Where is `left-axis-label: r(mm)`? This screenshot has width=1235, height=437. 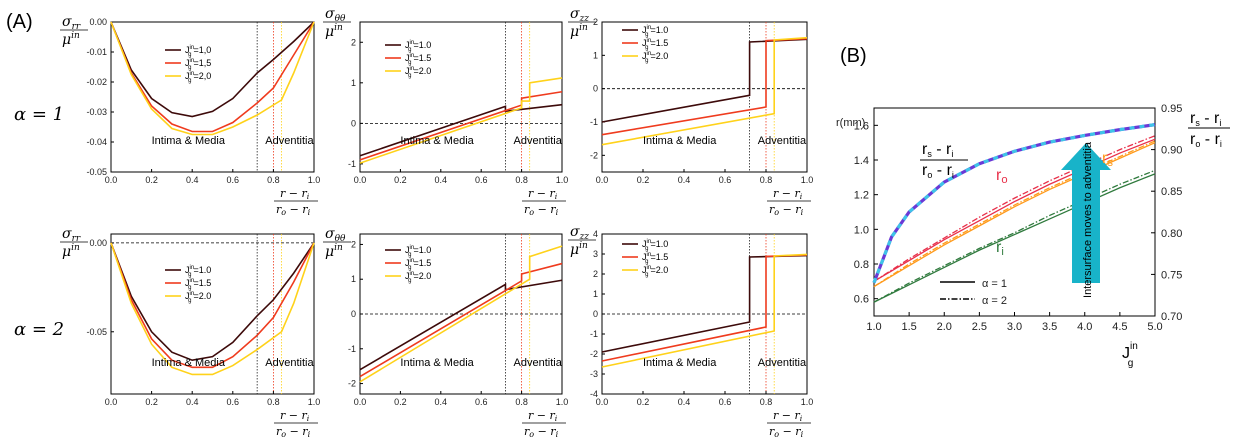 left-axis-label: r(mm) is located at coordinates (850, 123).